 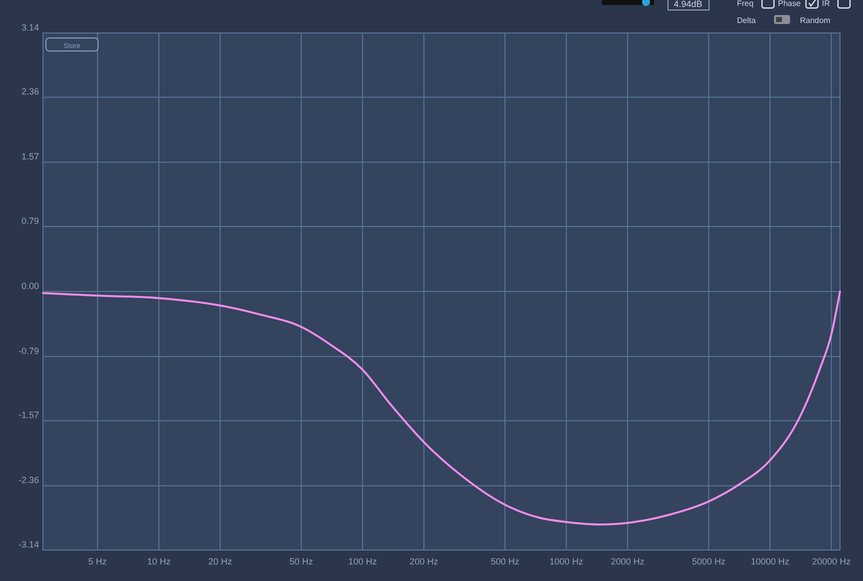 What do you see at coordinates (28, 351) in the screenshot?
I see `y-tick-label: -0.79` at bounding box center [28, 351].